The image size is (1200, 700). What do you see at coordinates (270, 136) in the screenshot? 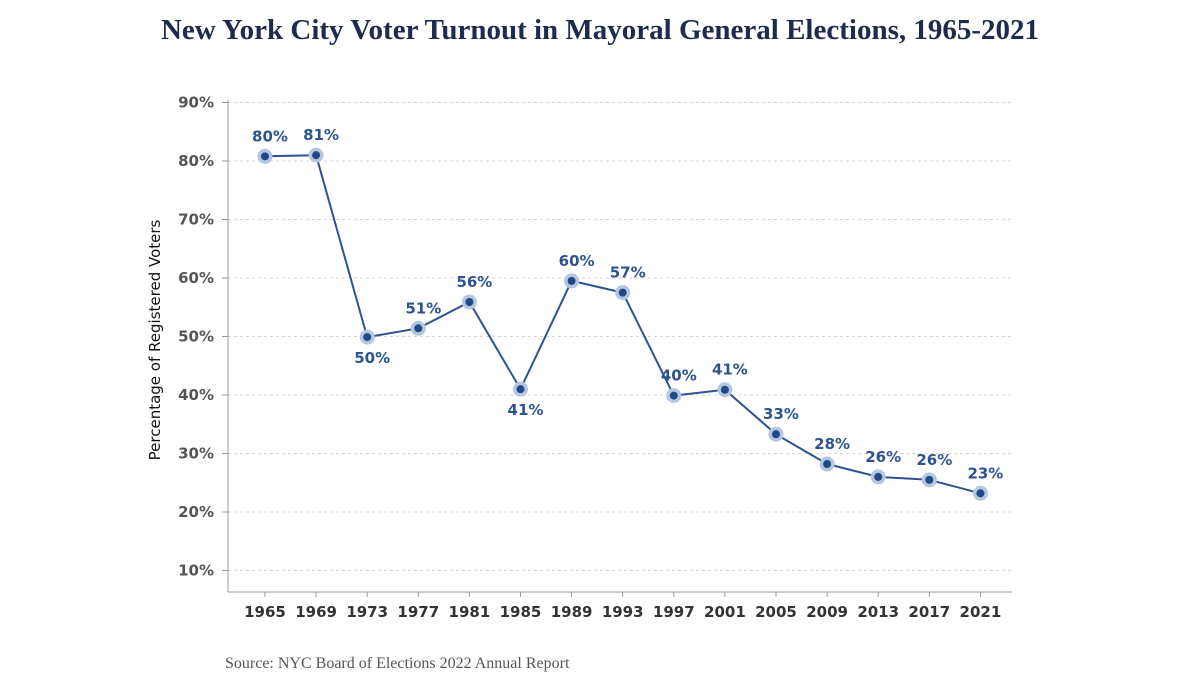
I see `data-label: 80%` at bounding box center [270, 136].